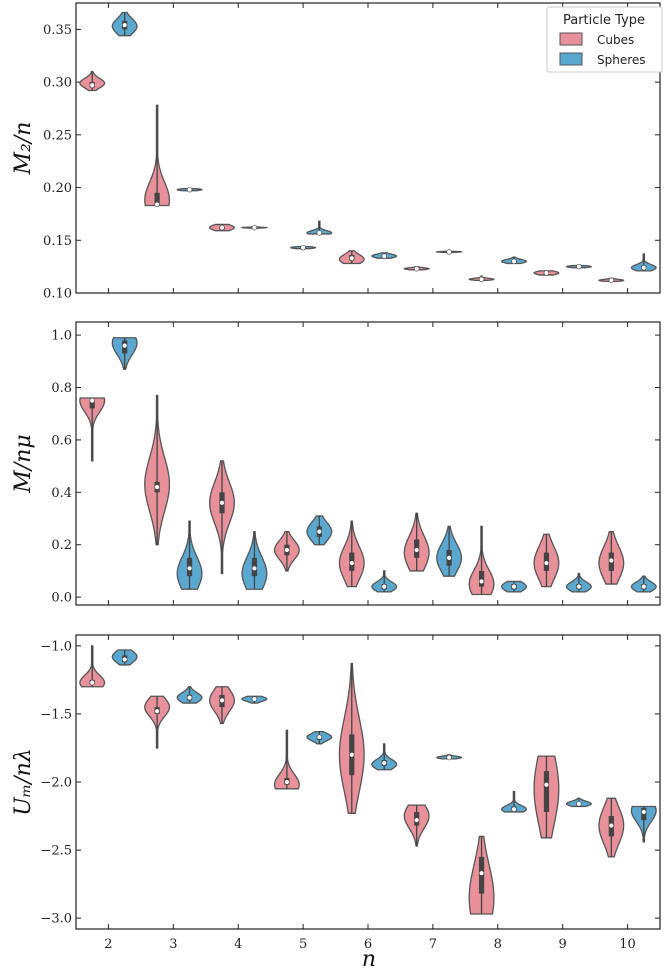 Image resolution: width=666 pixels, height=974 pixels. I want to click on y-tick-label: −2.0, so click(56, 783).